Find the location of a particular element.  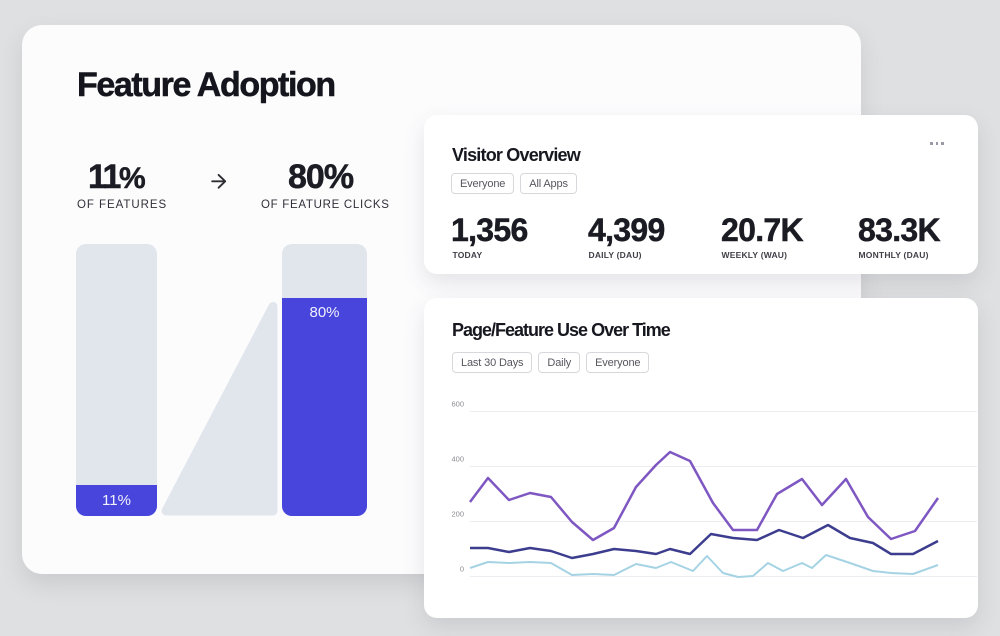

svg-text: 200 is located at coordinates (457, 514).